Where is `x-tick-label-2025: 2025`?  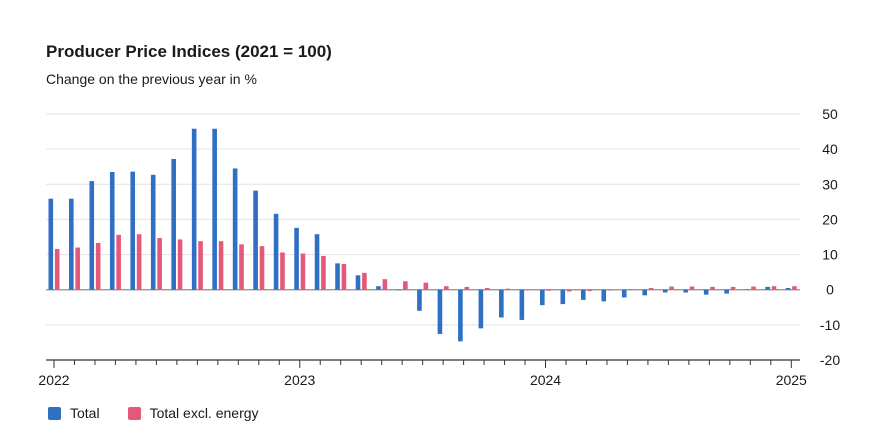
x-tick-label-2025: 2025 is located at coordinates (791, 380).